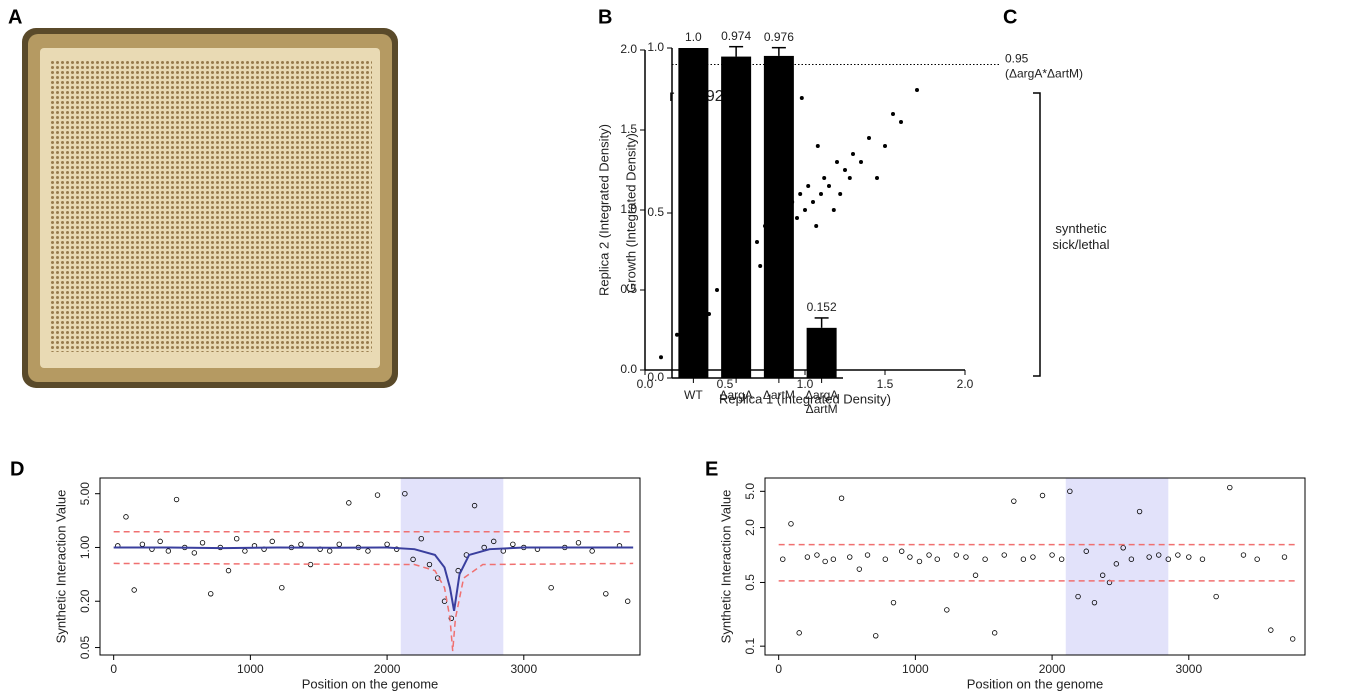 The image size is (1362, 699). What do you see at coordinates (628, 49) in the screenshot?
I see `y-tick-label: 2.0` at bounding box center [628, 49].